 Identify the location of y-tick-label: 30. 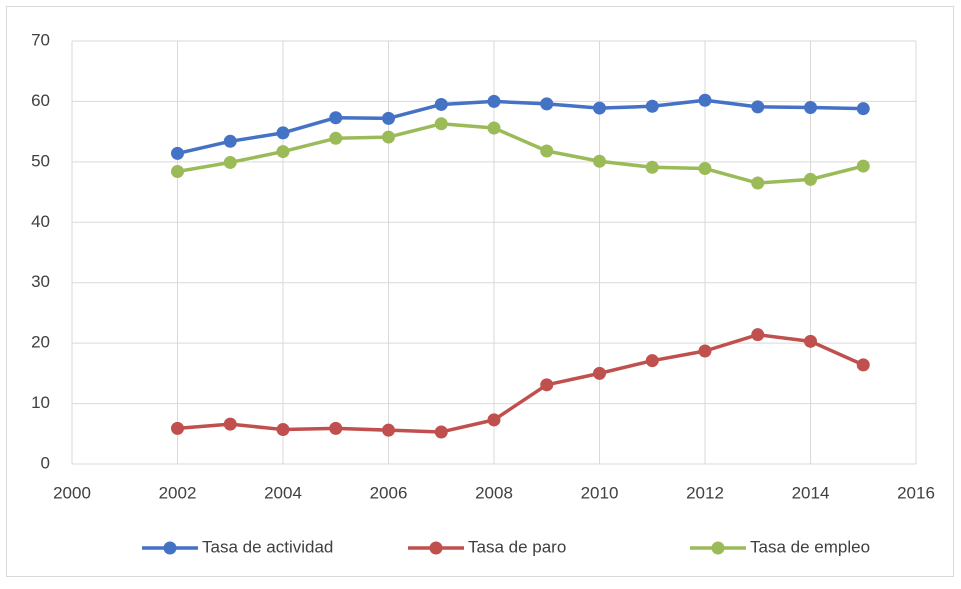
(40, 281).